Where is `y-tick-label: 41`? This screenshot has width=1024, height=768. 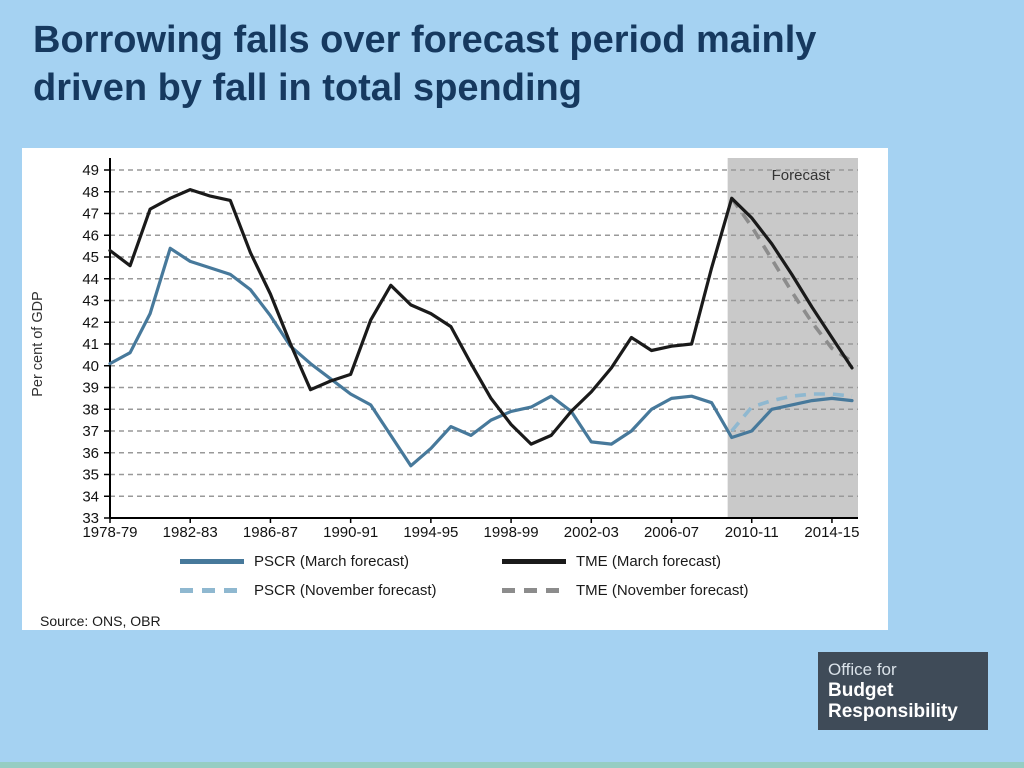
y-tick-label: 41 is located at coordinates (90, 344).